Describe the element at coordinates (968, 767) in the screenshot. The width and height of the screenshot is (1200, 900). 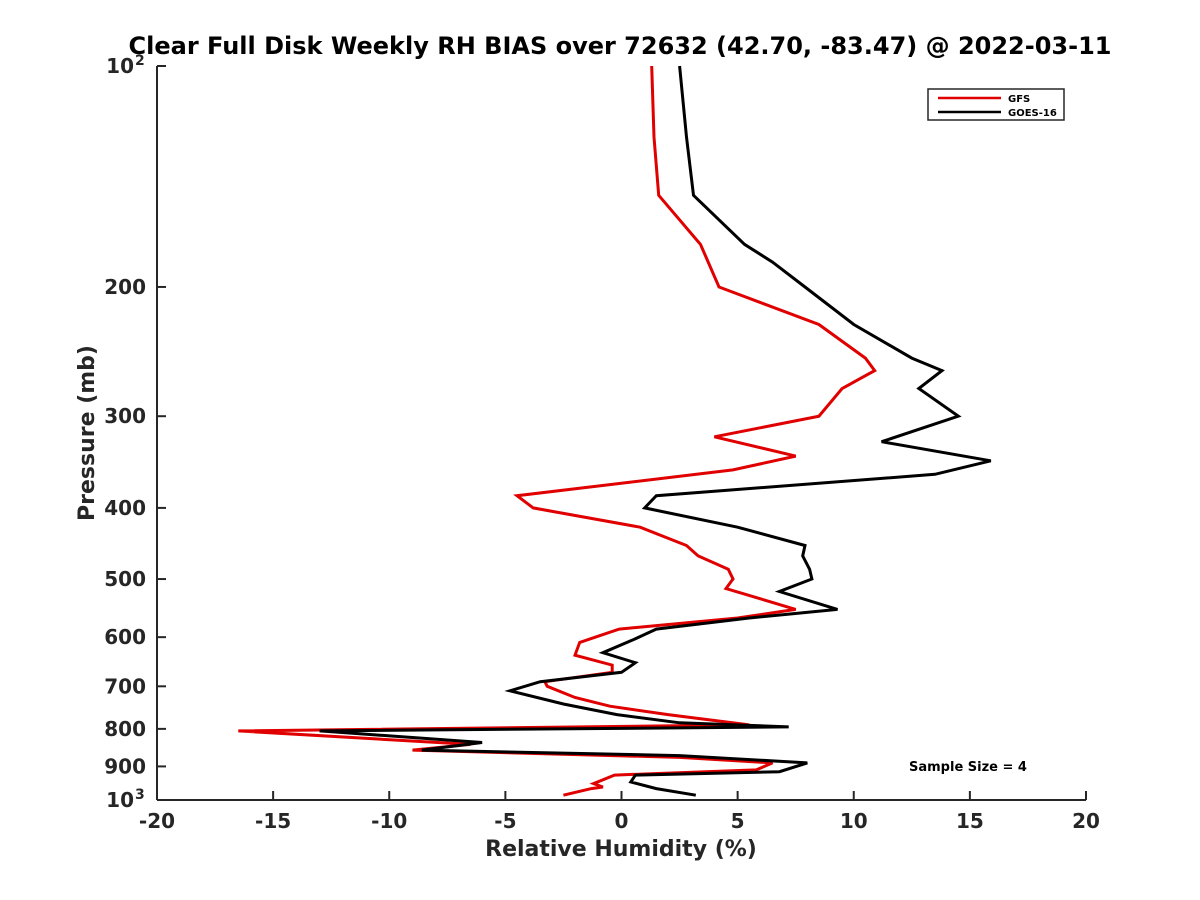
I see `sample-size-annotation: Sample Size = 4` at that location.